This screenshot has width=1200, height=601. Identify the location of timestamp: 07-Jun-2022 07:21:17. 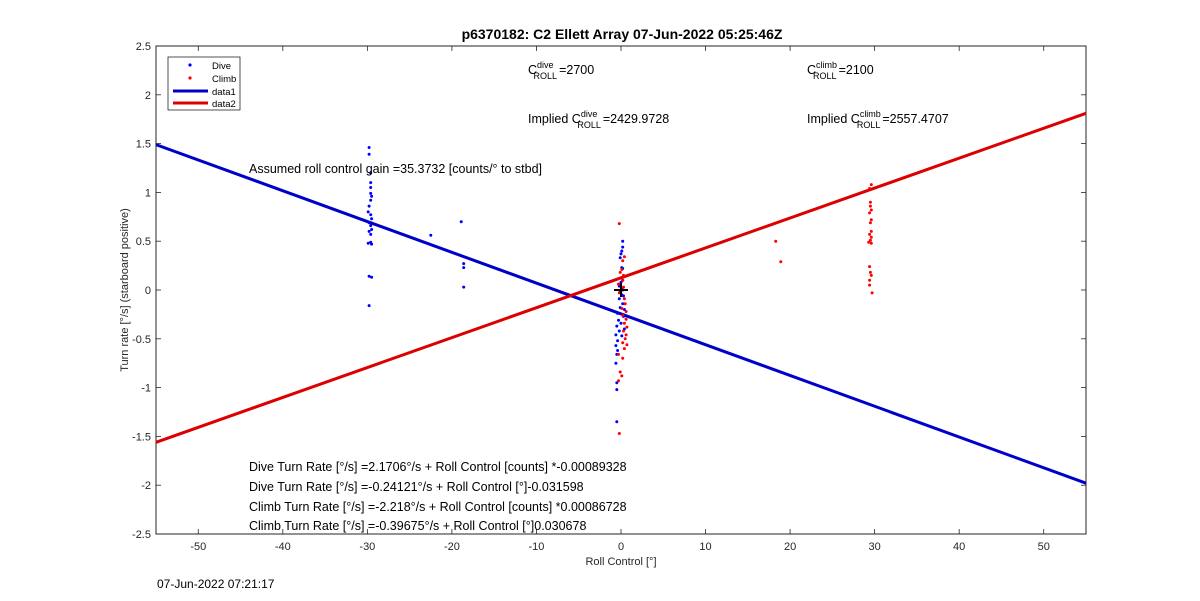
(216, 584).